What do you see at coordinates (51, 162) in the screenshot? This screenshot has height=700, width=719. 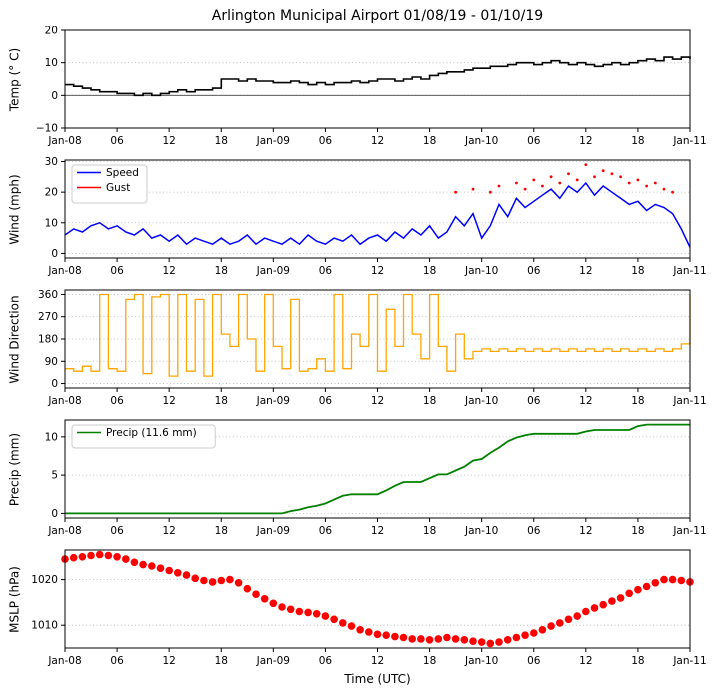 I see `svg-text: 30` at bounding box center [51, 162].